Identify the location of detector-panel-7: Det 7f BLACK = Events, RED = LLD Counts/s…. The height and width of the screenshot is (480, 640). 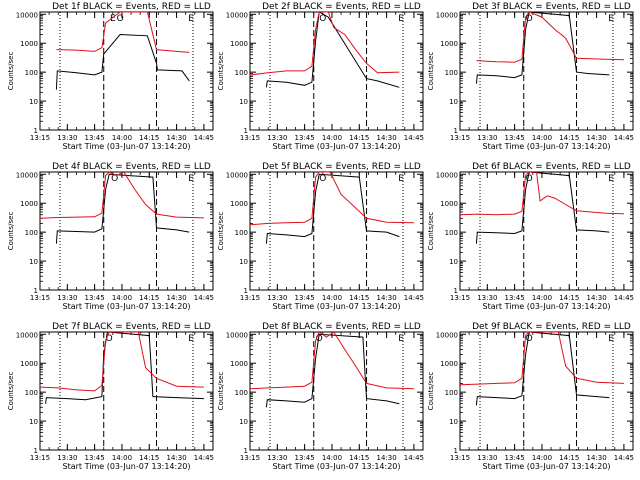
(110, 396).